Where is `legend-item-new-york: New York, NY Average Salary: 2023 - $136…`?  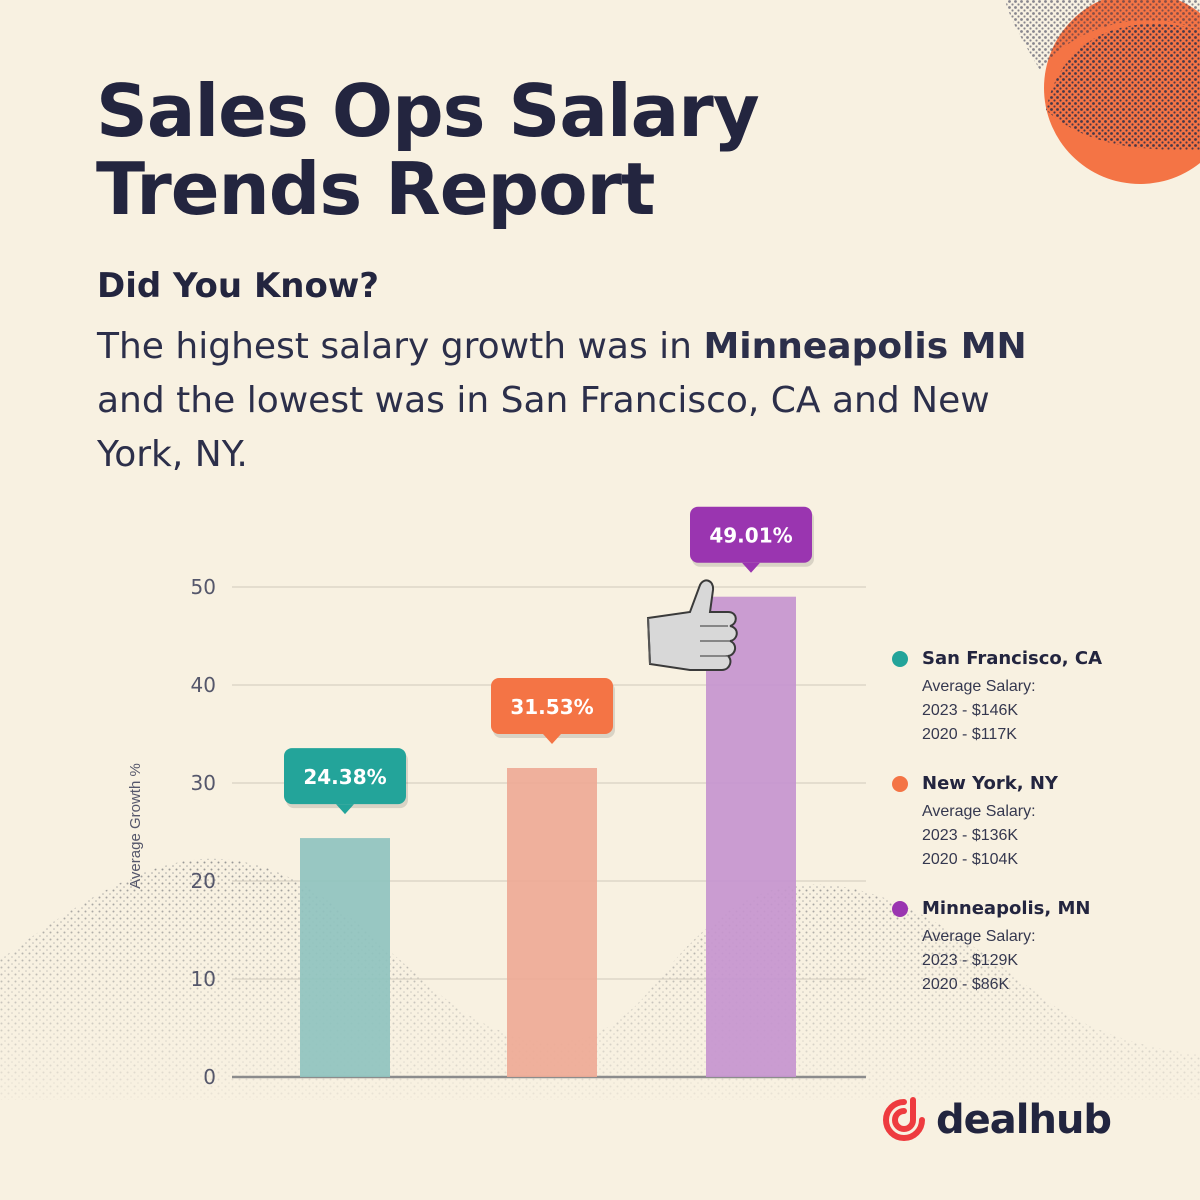 legend-item-new-york: New York, NY Average Salary: 2023 - $136… is located at coordinates (1037, 822).